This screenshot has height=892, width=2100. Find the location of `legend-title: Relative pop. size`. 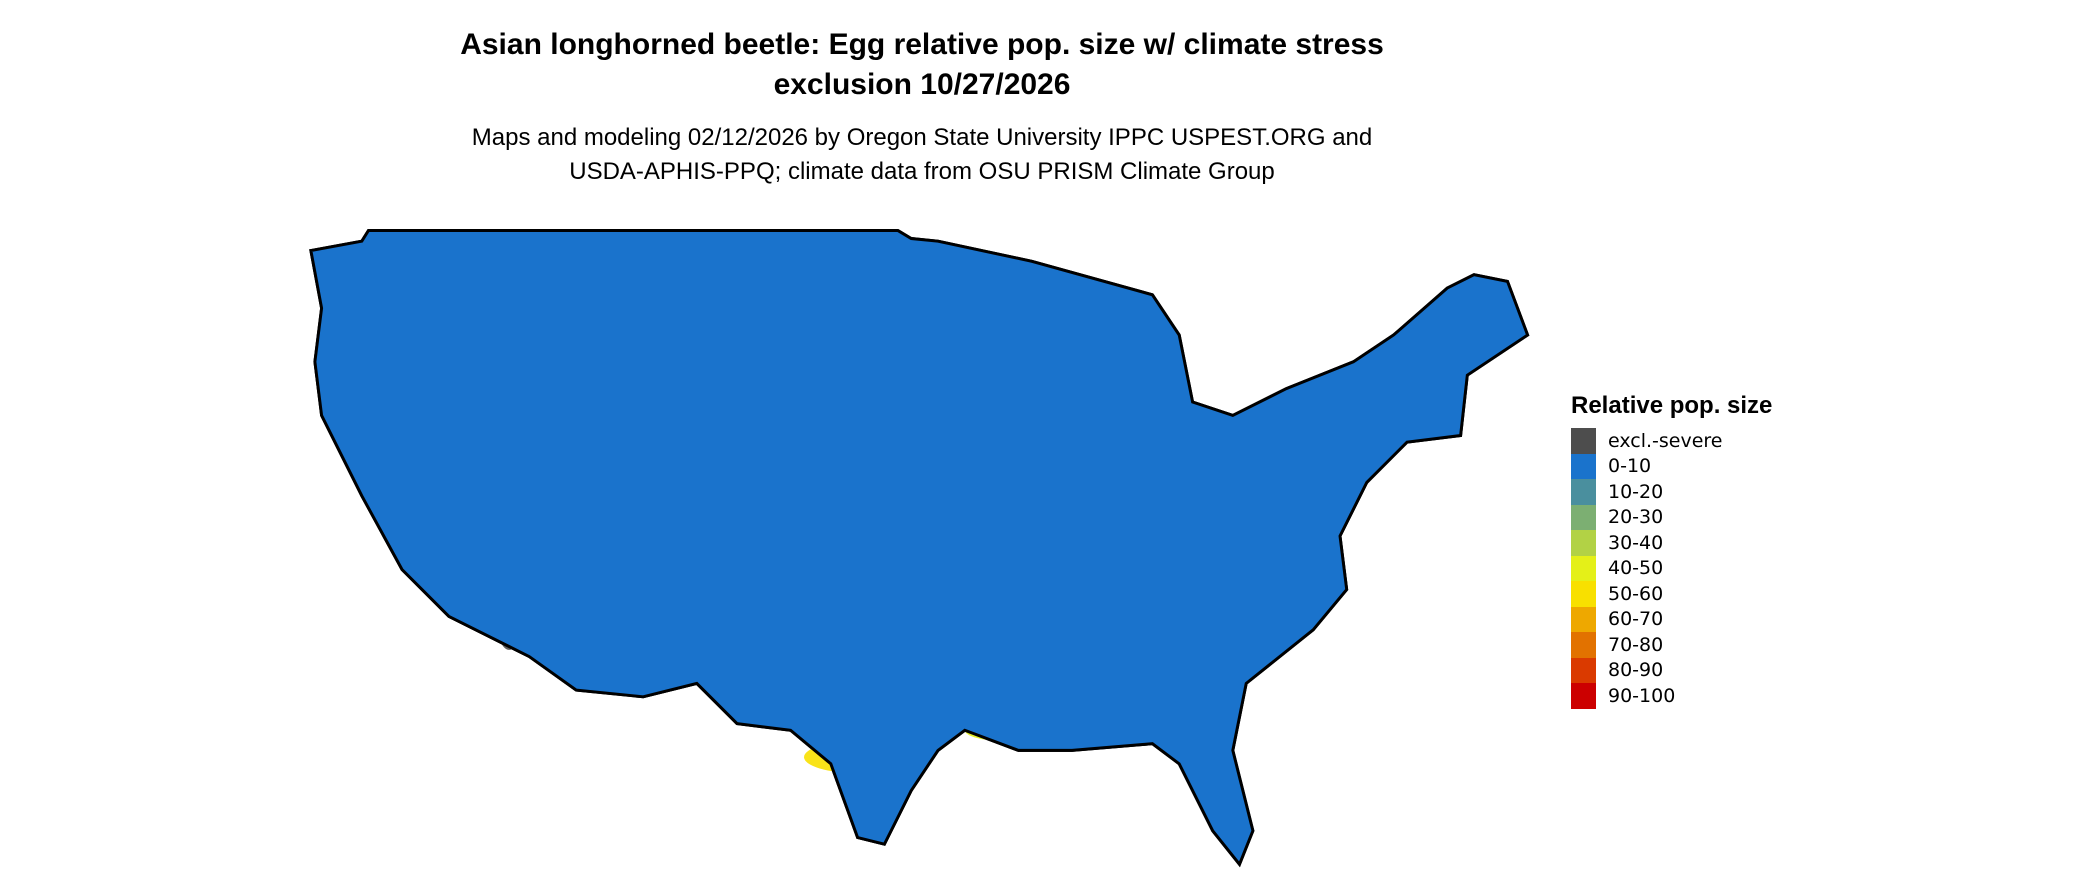

legend-title: Relative pop. size is located at coordinates (1672, 405).